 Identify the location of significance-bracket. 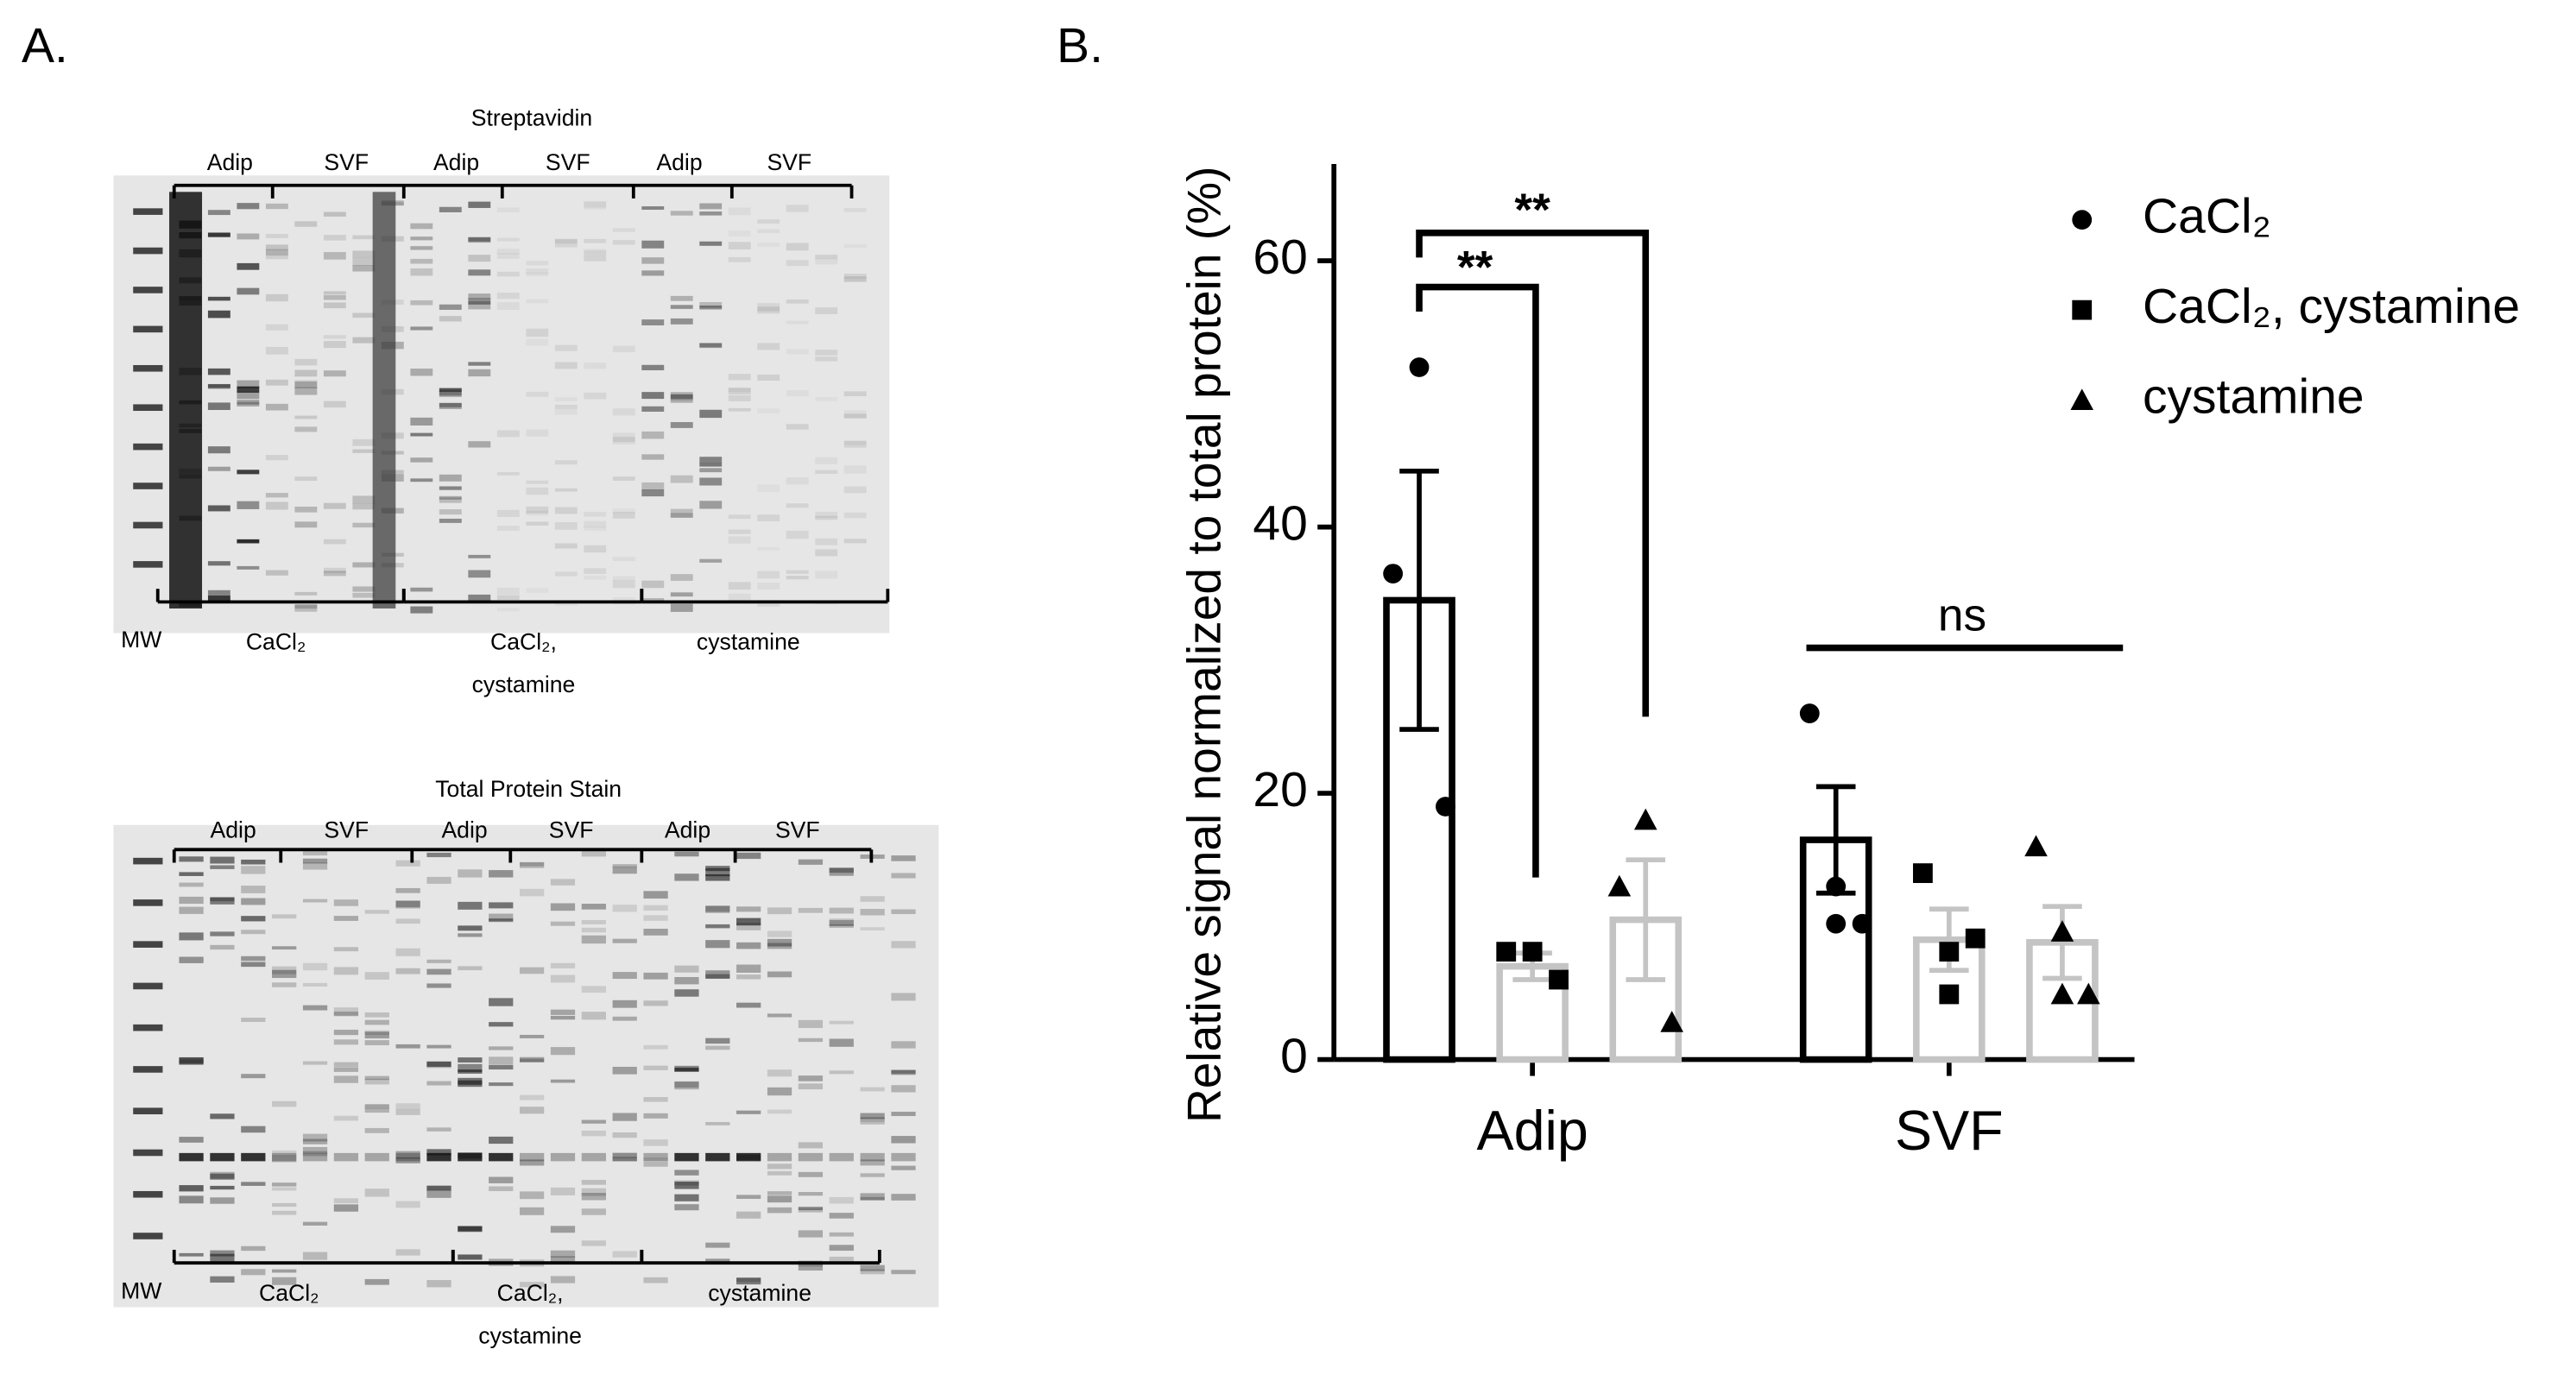
(1533, 473).